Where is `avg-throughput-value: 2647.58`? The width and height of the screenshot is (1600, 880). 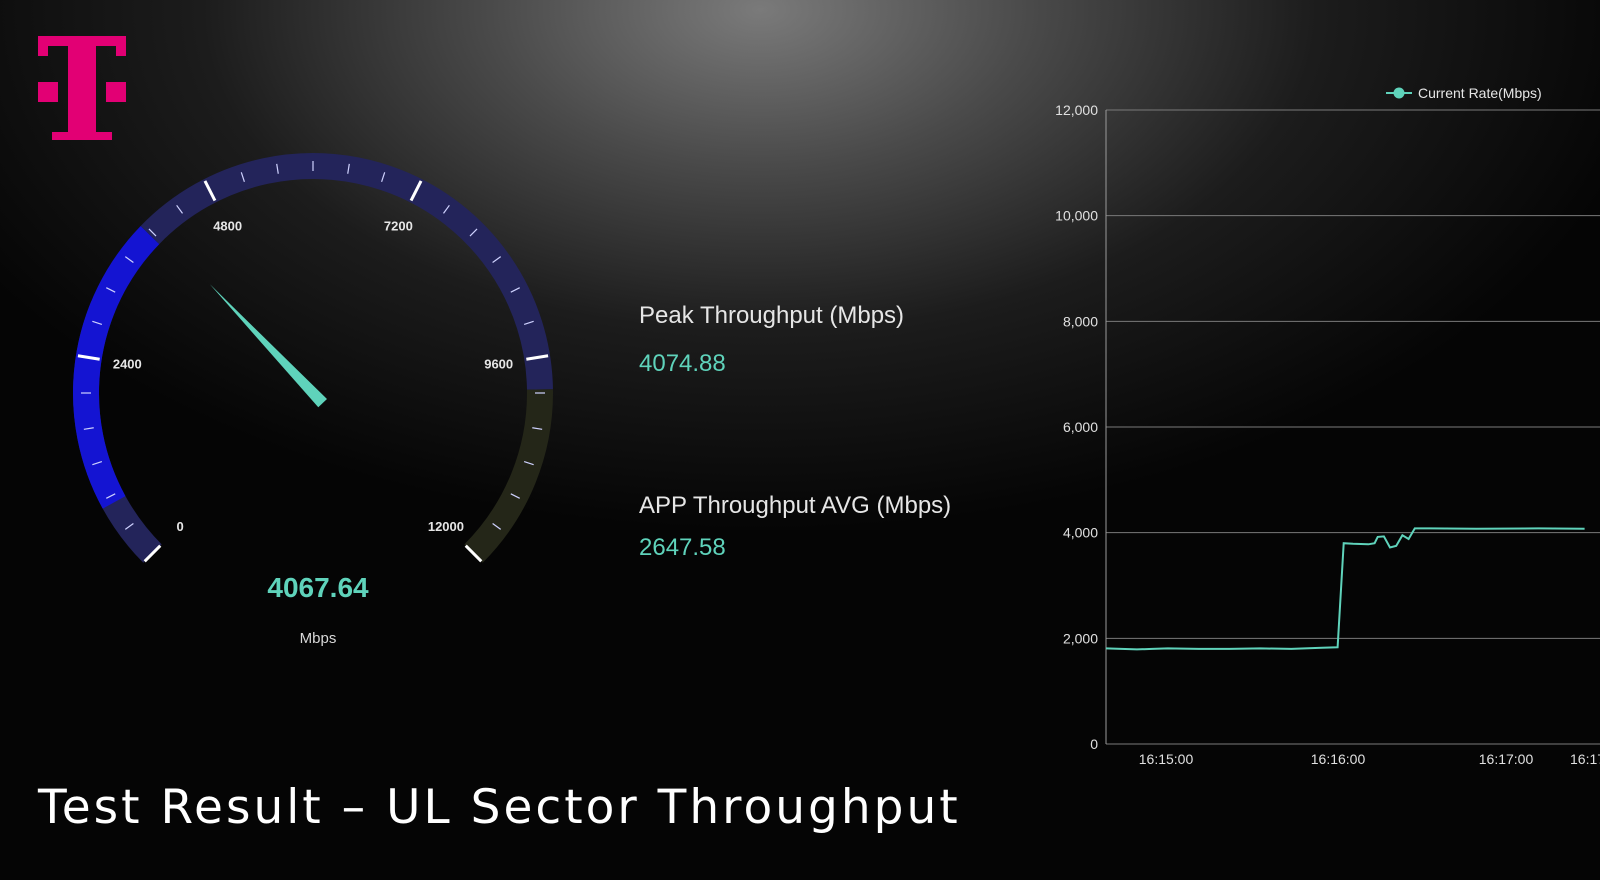
avg-throughput-value: 2647.58 is located at coordinates (682, 547).